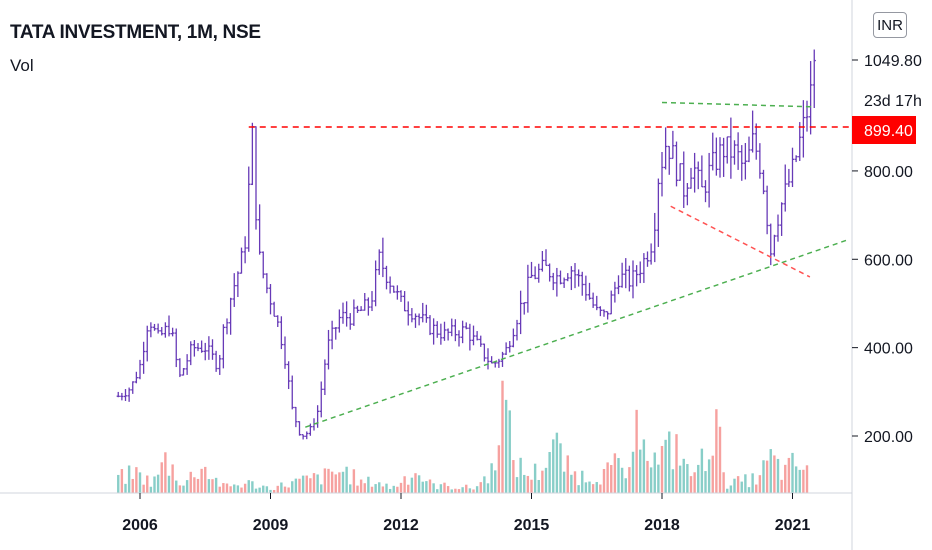  I want to click on price-labels: 1049.80 23d 17h 899.40, so click(887, 98).